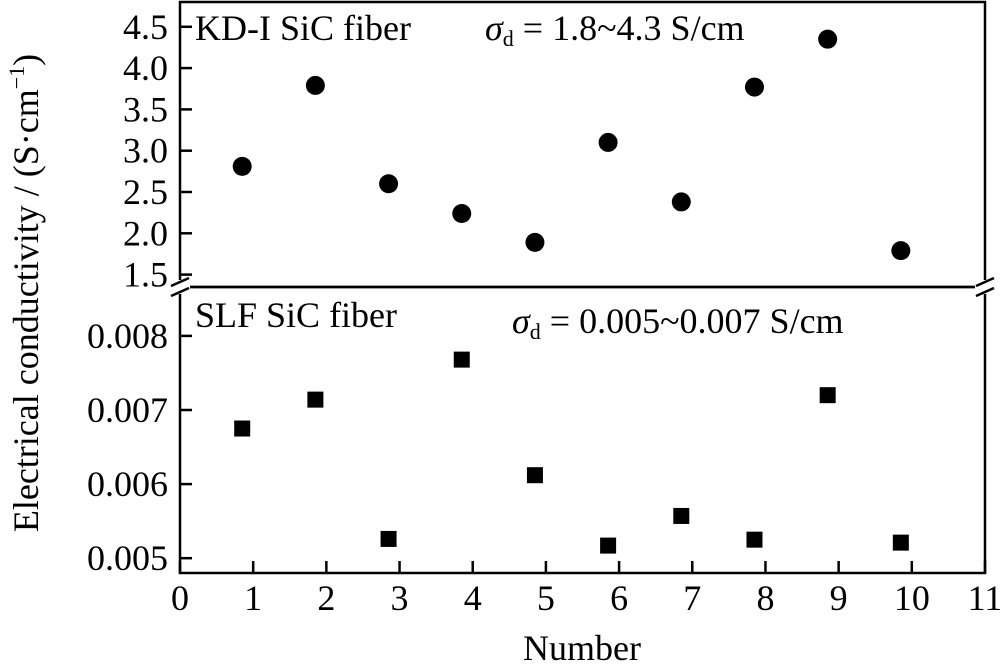  I want to click on x-tick-label: 6, so click(619, 598).